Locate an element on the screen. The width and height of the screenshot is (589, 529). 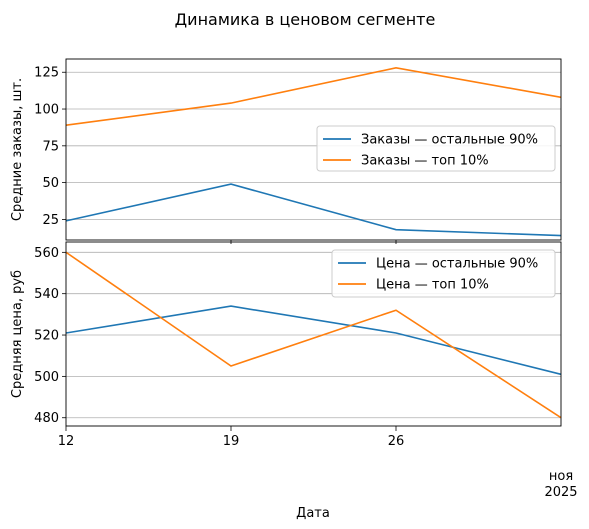
y-tick-label: 560 is located at coordinates (46, 253).